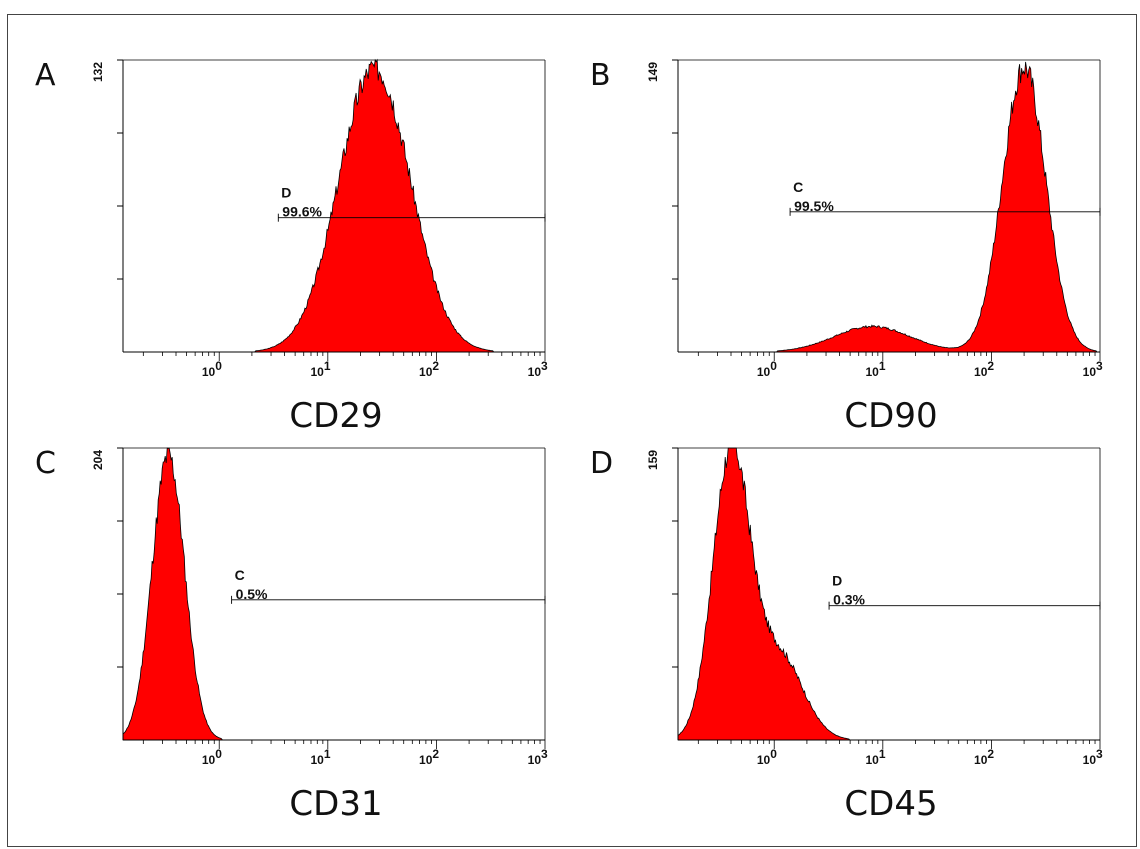 The width and height of the screenshot is (1140, 849). What do you see at coordinates (98, 72) in the screenshot?
I see `y-max-label: 132` at bounding box center [98, 72].